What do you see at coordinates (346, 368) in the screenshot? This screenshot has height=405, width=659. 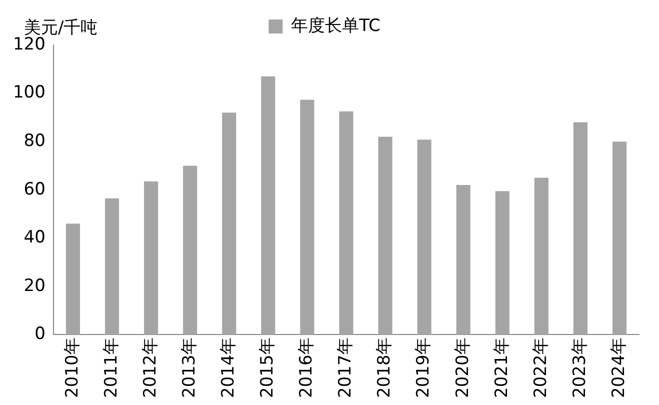 I see `x-tick-label: 2017年` at bounding box center [346, 368].